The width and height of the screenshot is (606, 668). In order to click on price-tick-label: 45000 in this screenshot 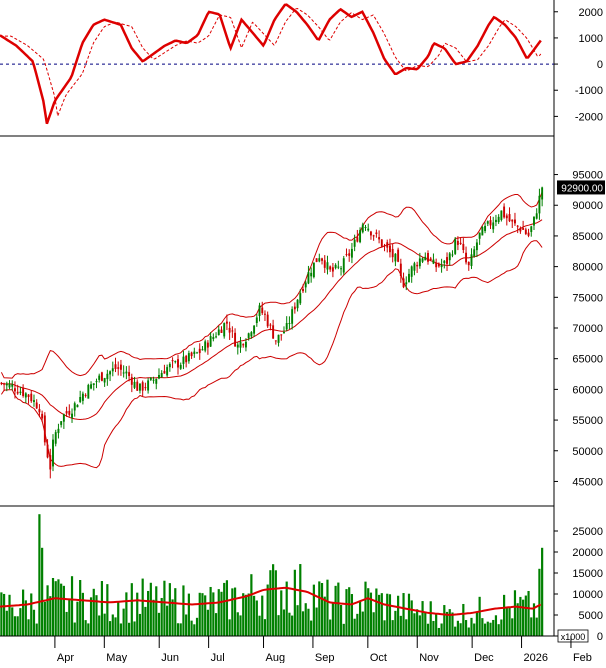, I will do `click(587, 482)`.